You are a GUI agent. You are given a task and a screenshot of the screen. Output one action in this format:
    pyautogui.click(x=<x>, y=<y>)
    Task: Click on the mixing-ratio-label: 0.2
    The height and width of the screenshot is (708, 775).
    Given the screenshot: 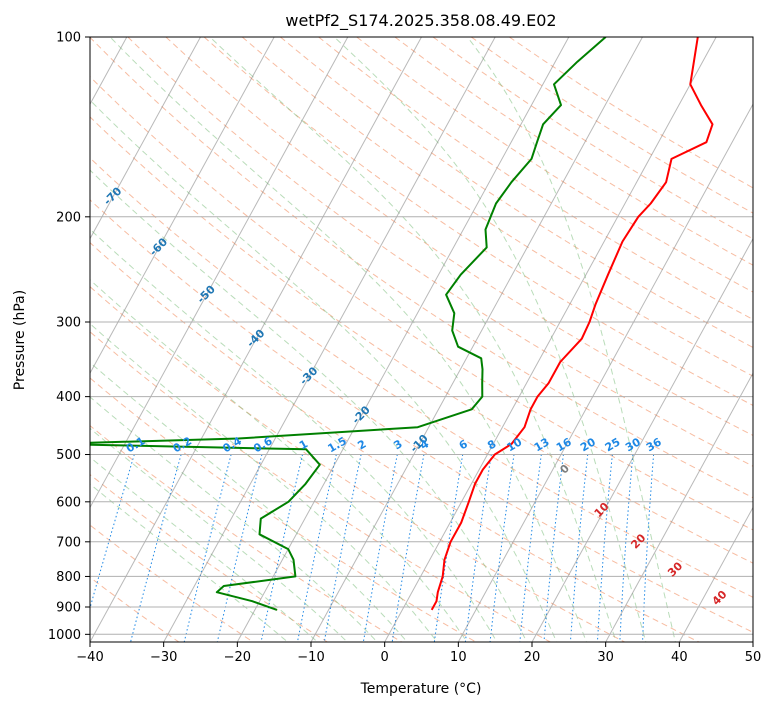 What is the action you would take?
    pyautogui.click(x=182, y=444)
    